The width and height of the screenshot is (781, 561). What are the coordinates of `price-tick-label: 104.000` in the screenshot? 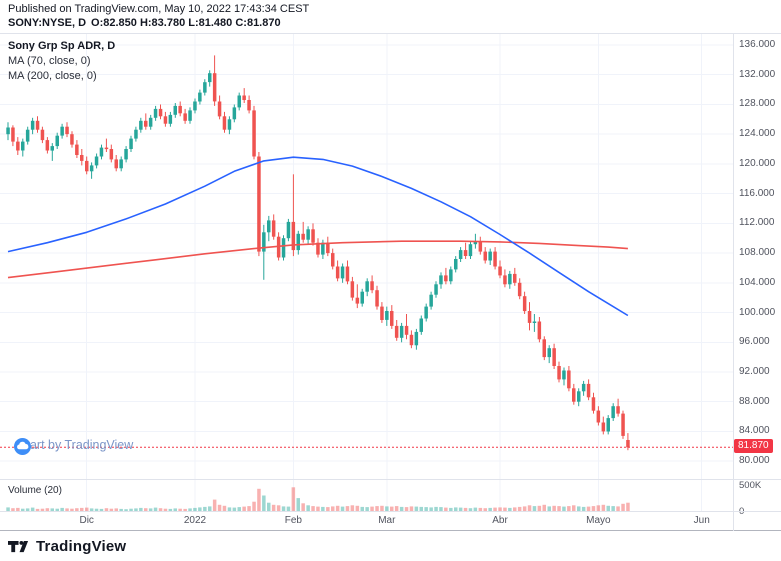 It's located at (757, 282).